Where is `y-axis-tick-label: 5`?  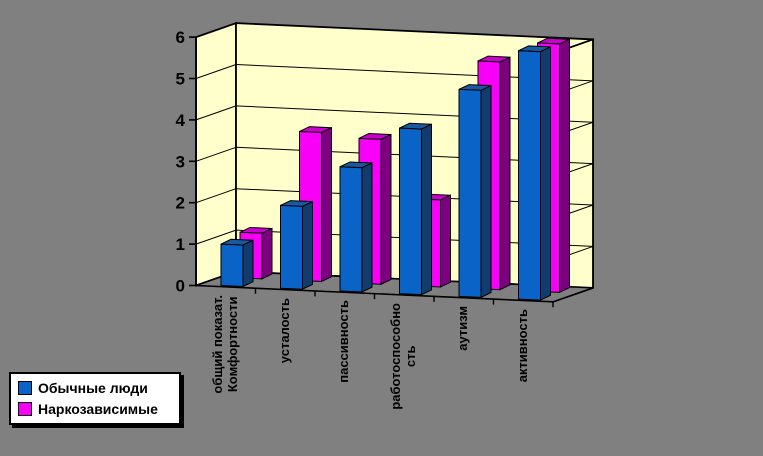 y-axis-tick-label: 5 is located at coordinates (180, 79).